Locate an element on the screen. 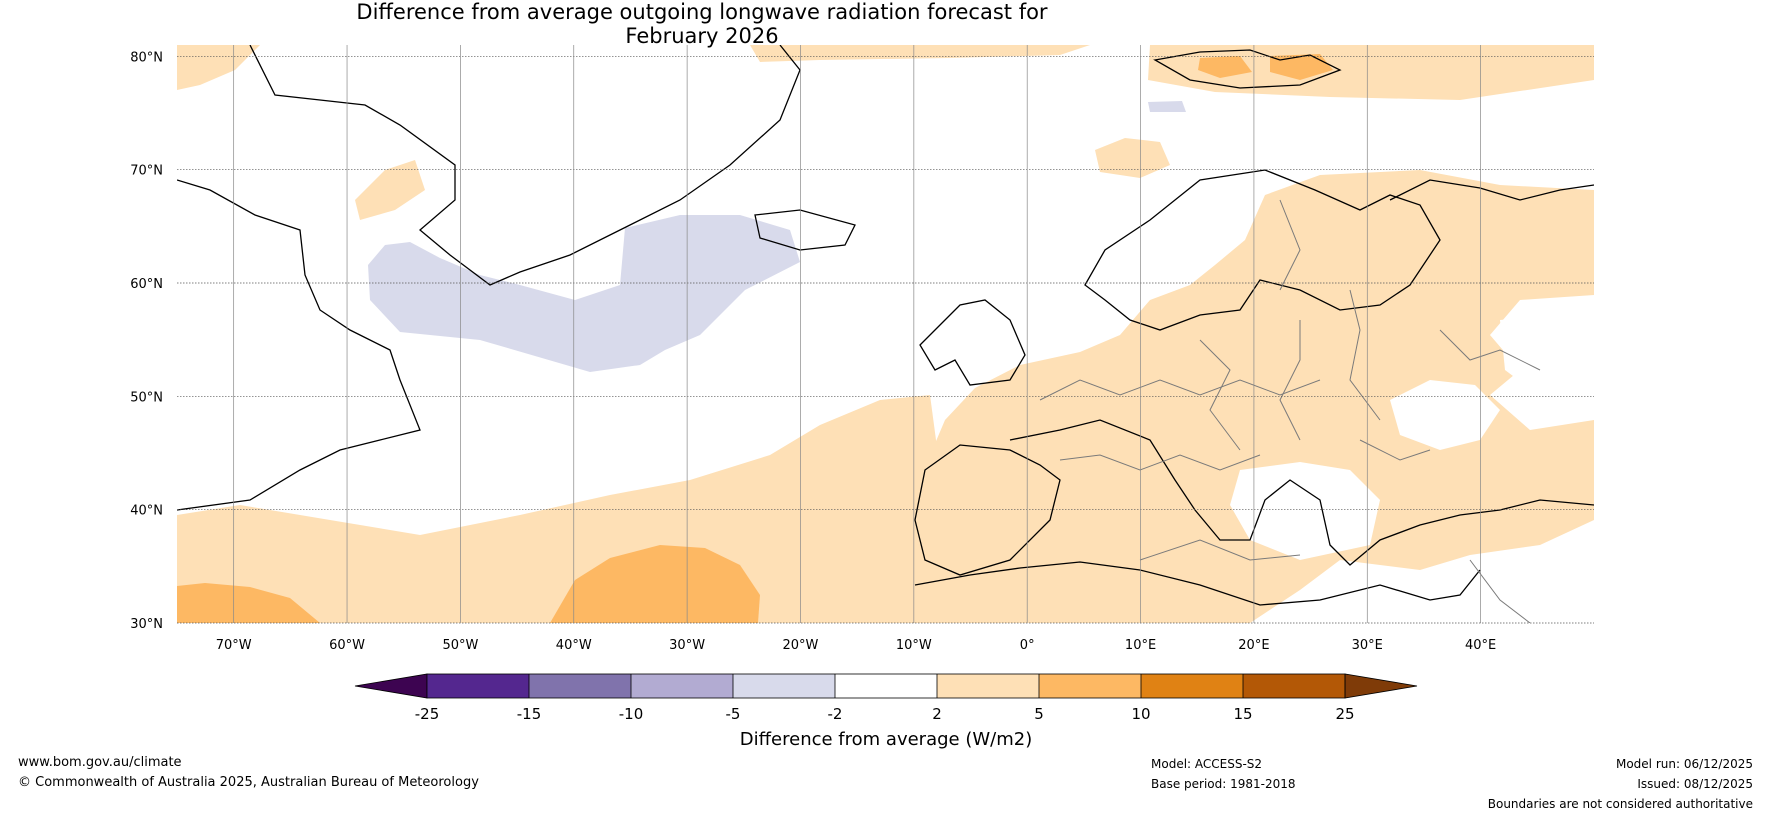 This screenshot has height=816, width=1770. anomaly-region-greenland-sea is located at coordinates (584, 293).